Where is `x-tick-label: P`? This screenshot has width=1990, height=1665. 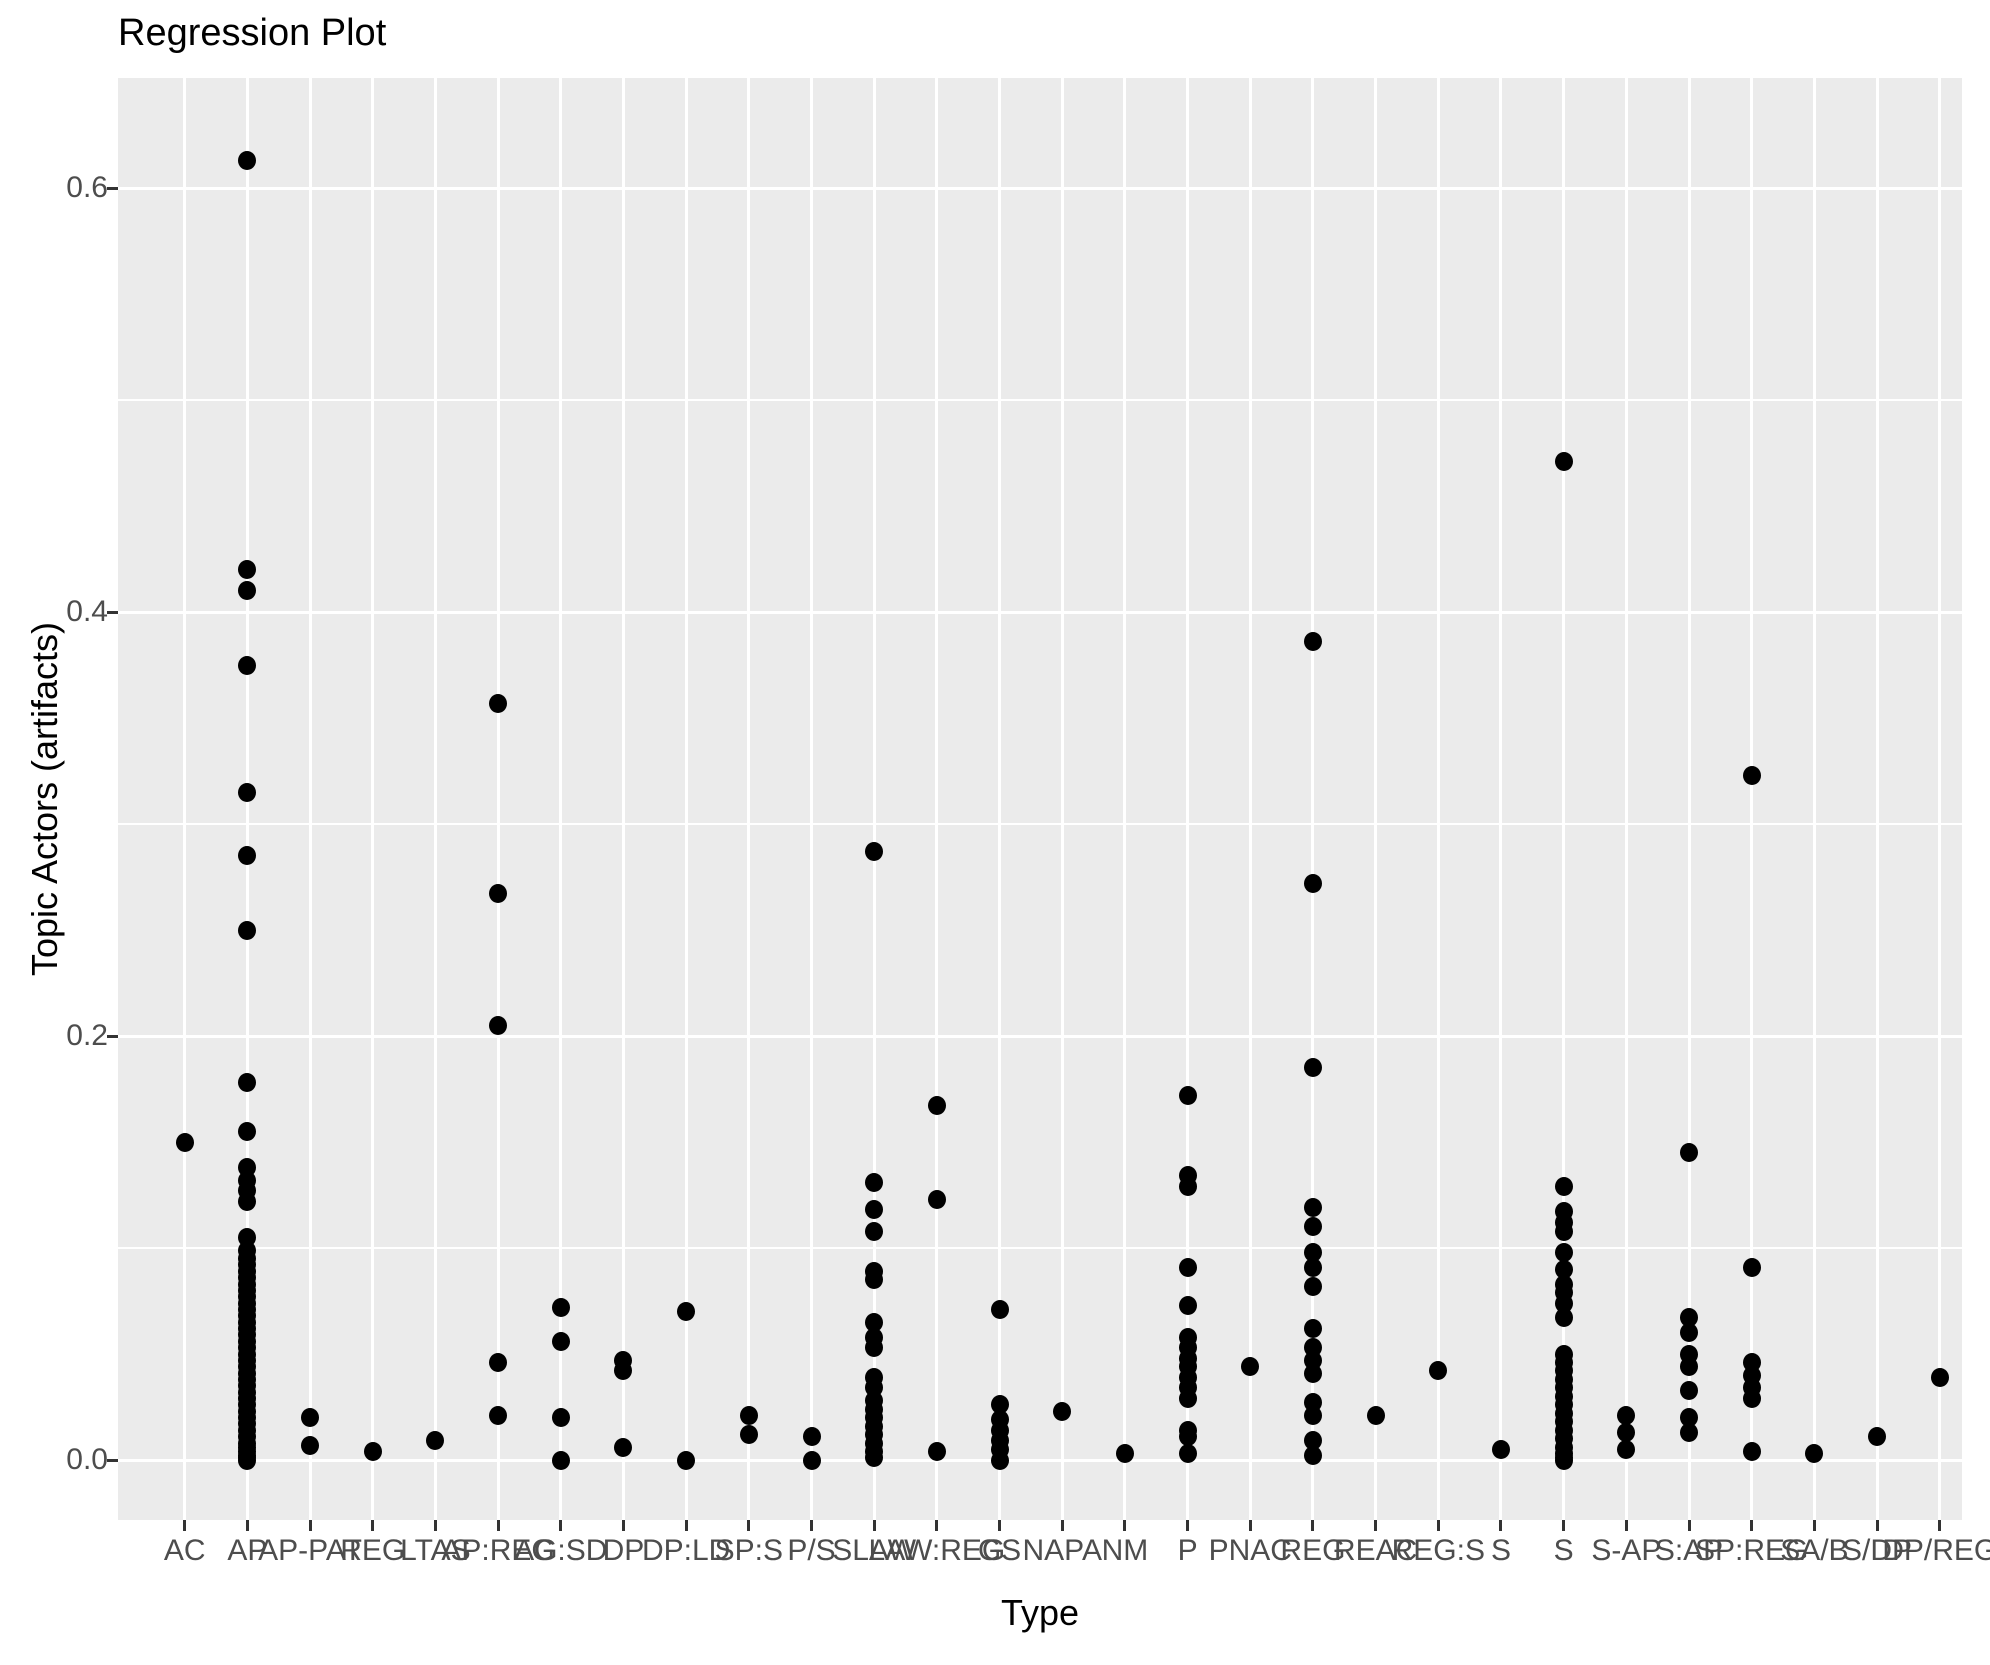
x-tick-label: P is located at coordinates (1187, 1550).